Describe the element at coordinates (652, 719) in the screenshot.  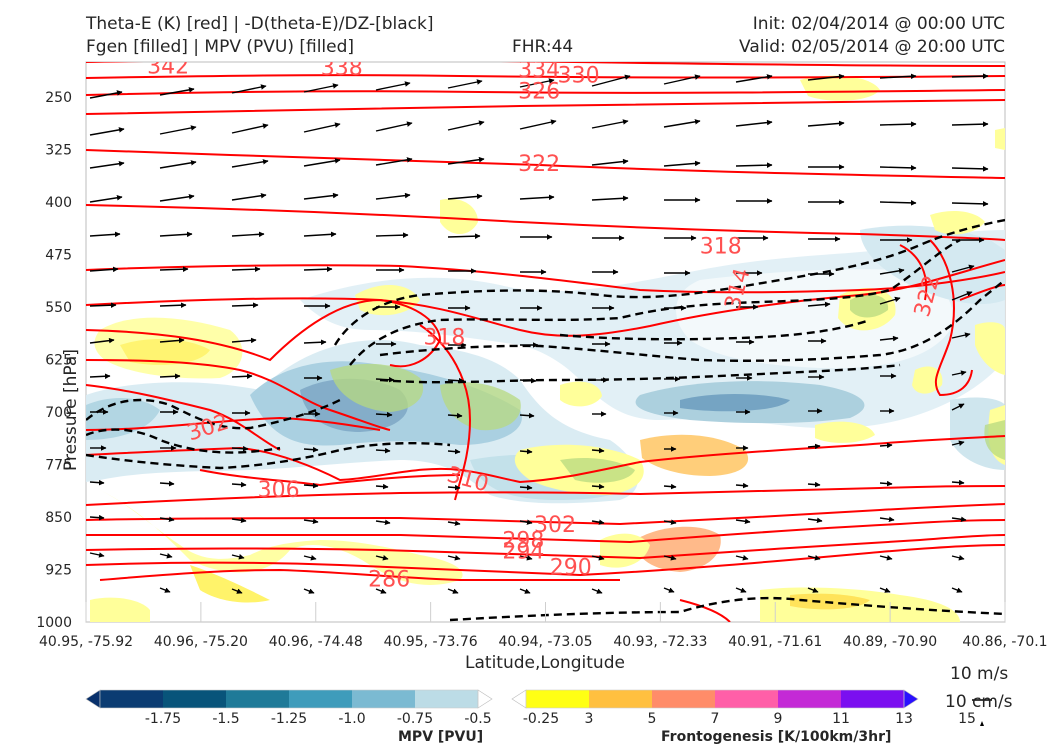
I see `fgen-colorbar-tick: 5` at that location.